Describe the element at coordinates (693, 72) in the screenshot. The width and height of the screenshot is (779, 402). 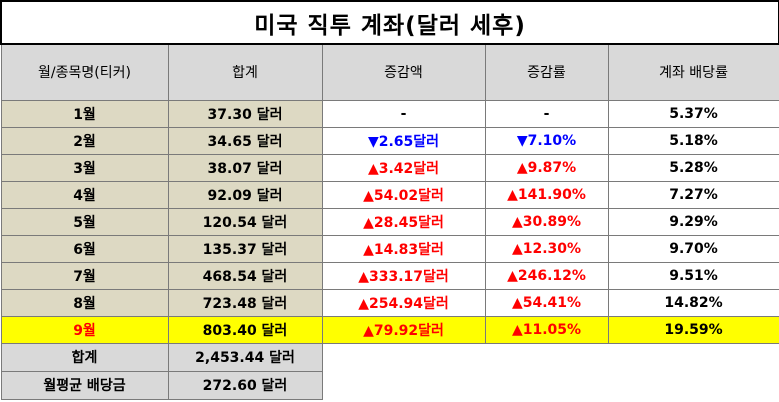
I see `header-yield: 계좌 배당률` at that location.